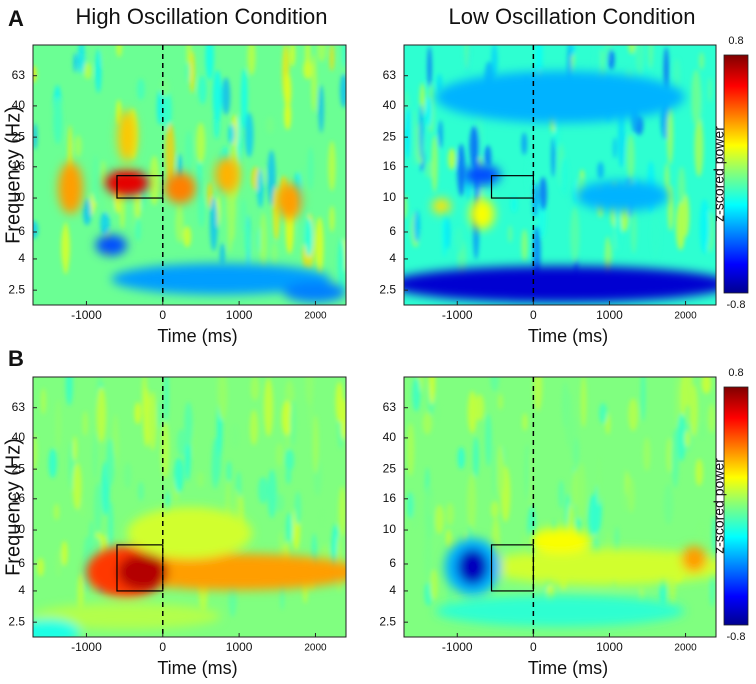 This screenshot has width=756, height=684. I want to click on heatmap-texture, so click(189, 572).